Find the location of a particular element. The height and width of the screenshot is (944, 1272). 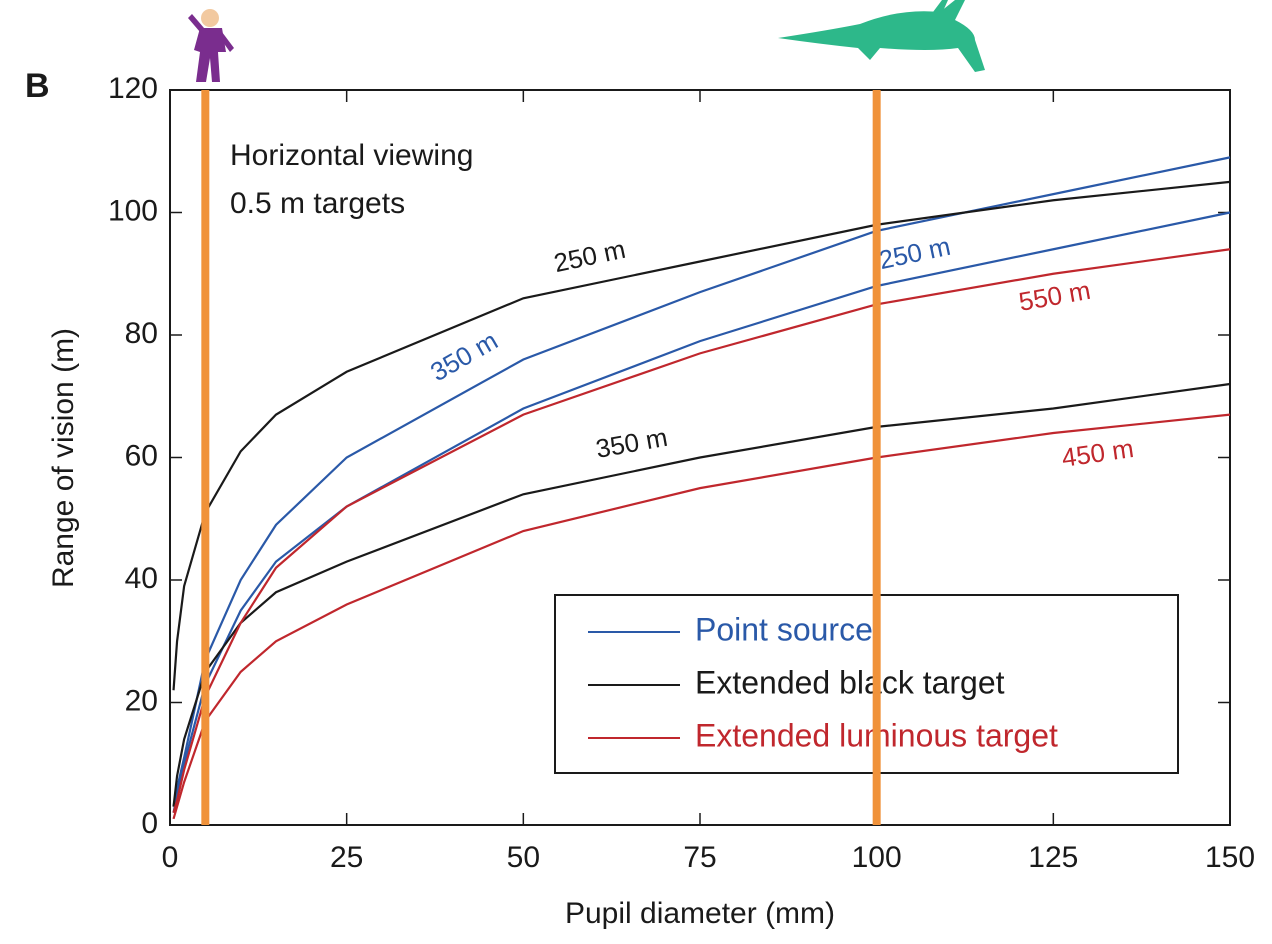

x-tick-label: 50 is located at coordinates (523, 857).